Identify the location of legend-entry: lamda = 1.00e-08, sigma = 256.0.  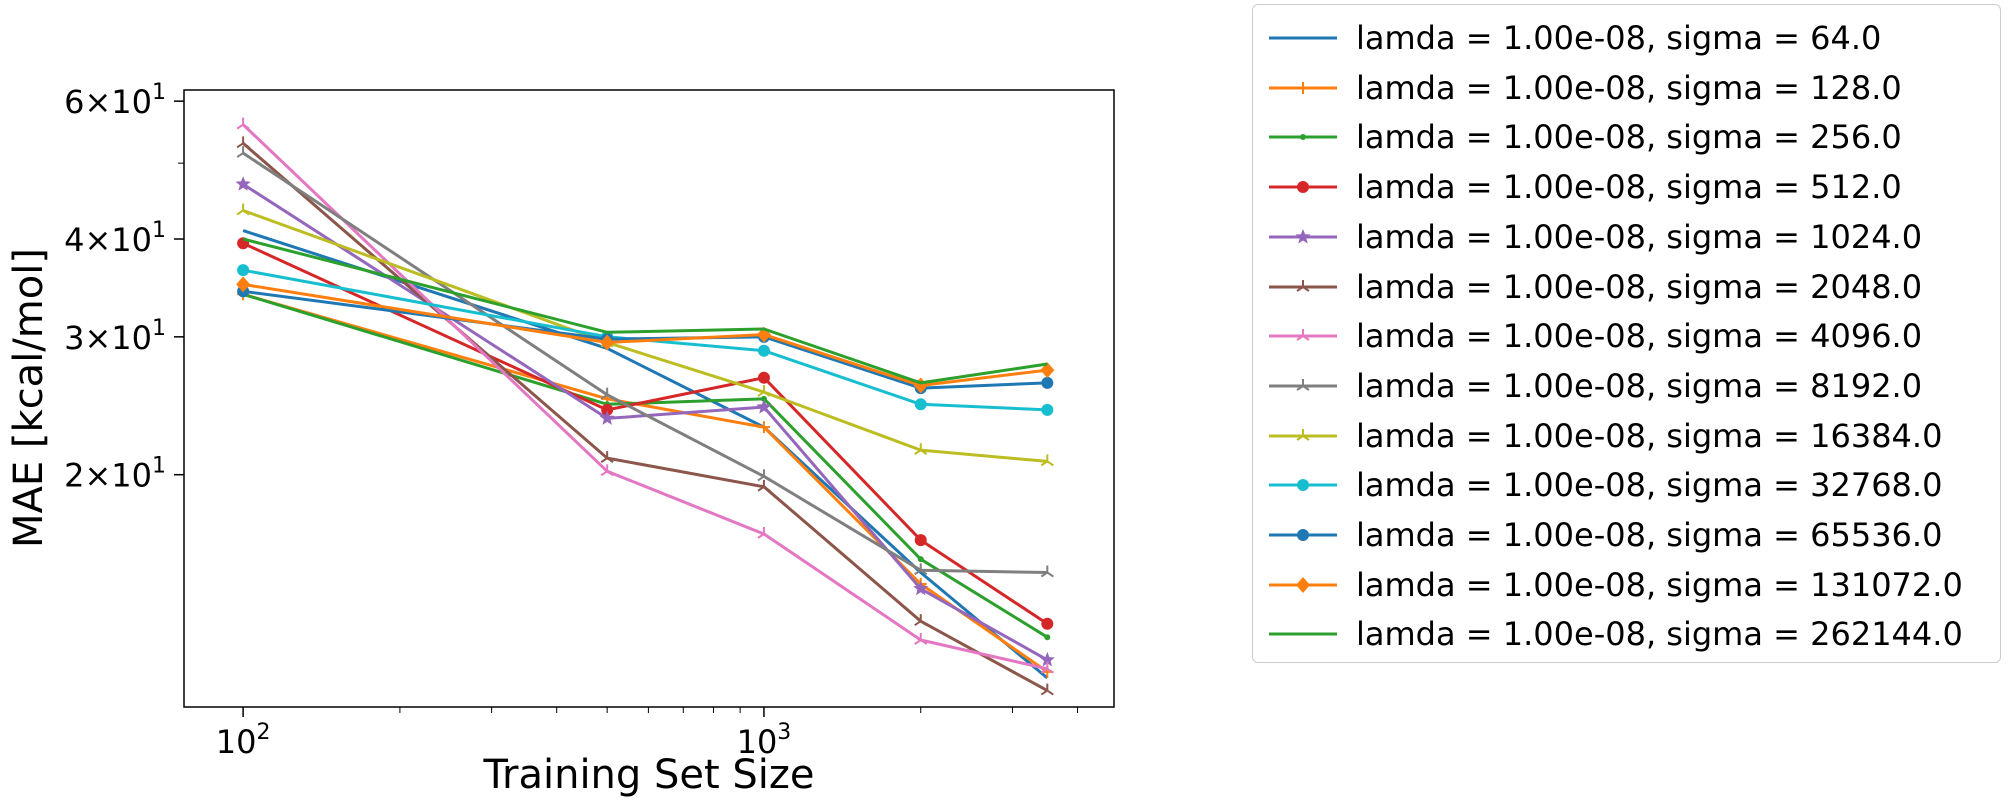
(1626, 137).